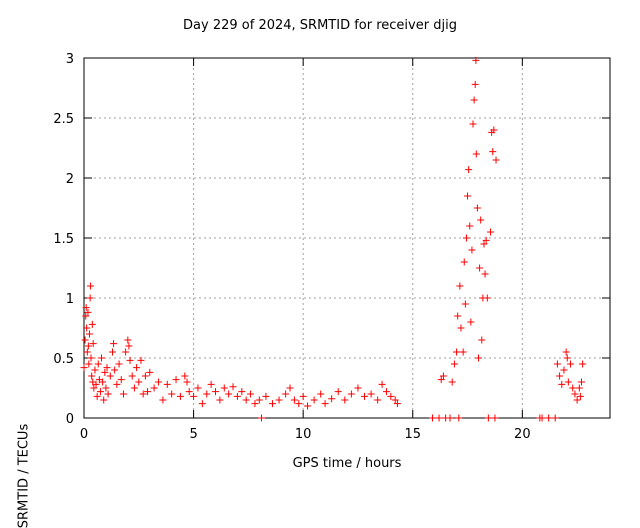  What do you see at coordinates (70, 179) in the screenshot?
I see `y-tick-label: 2` at bounding box center [70, 179].